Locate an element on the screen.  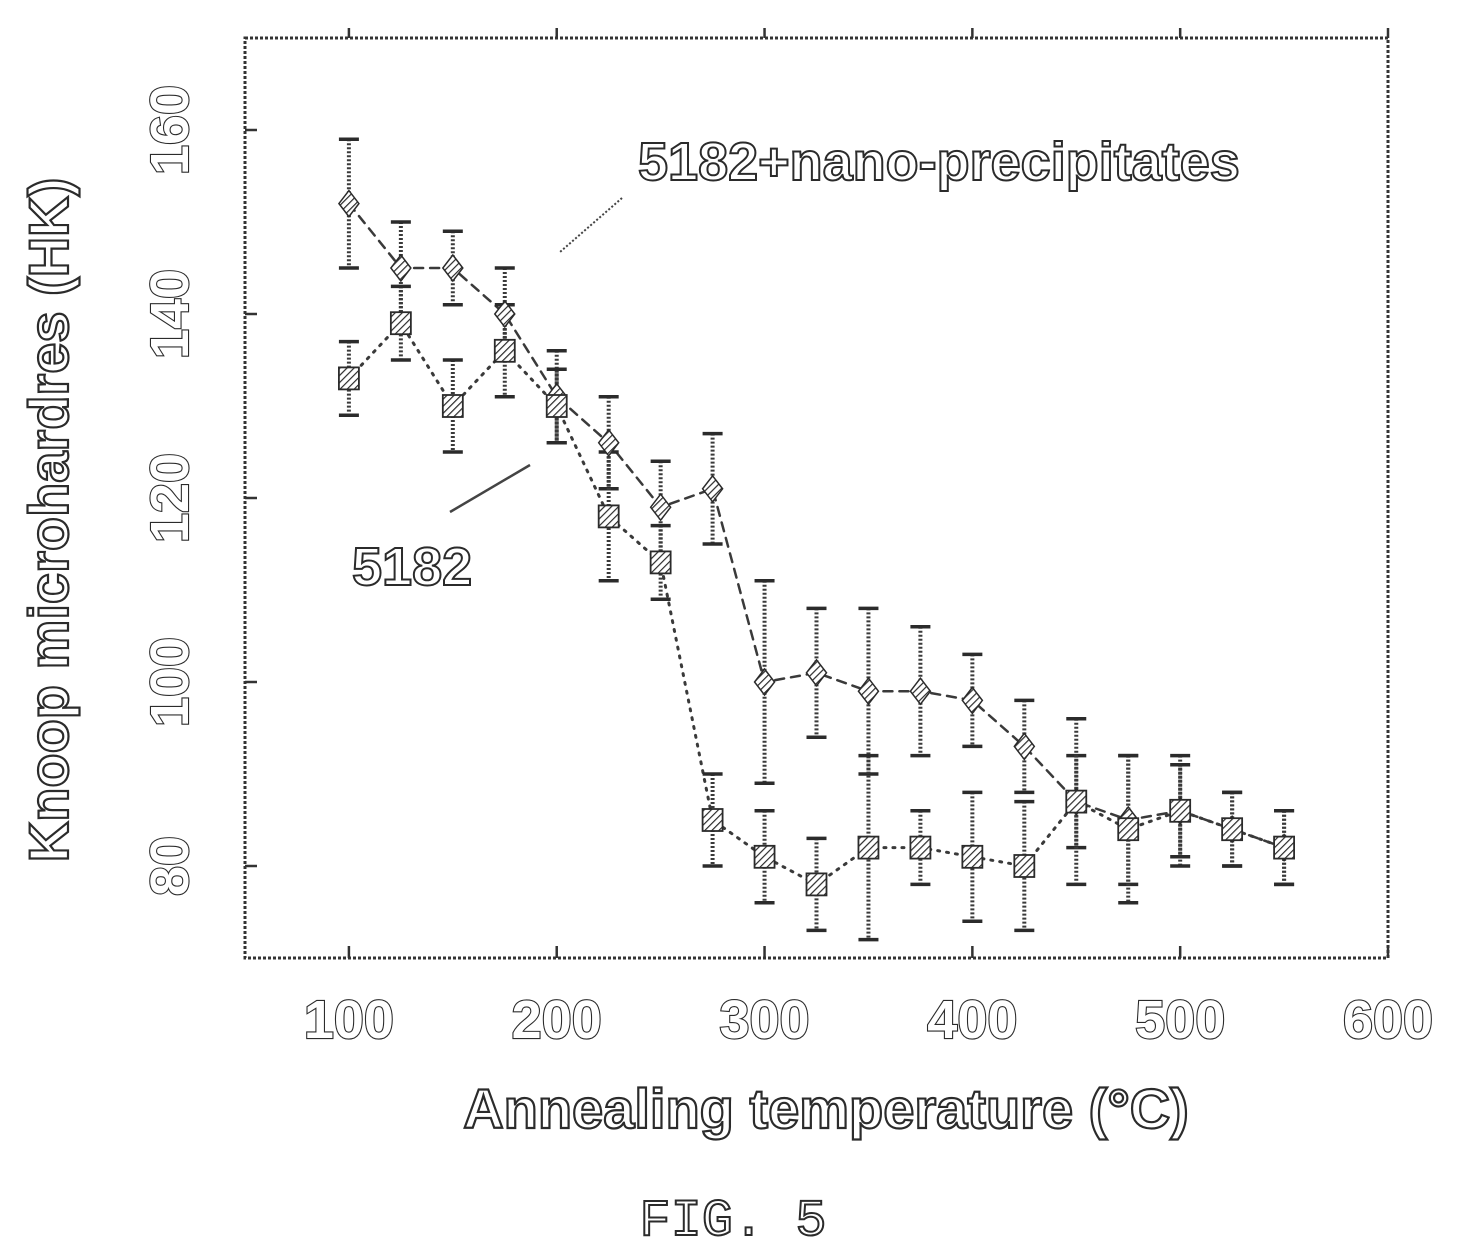
x-tick-labels: 100 200 300 400 500 600 is located at coordinates (868, 1020).